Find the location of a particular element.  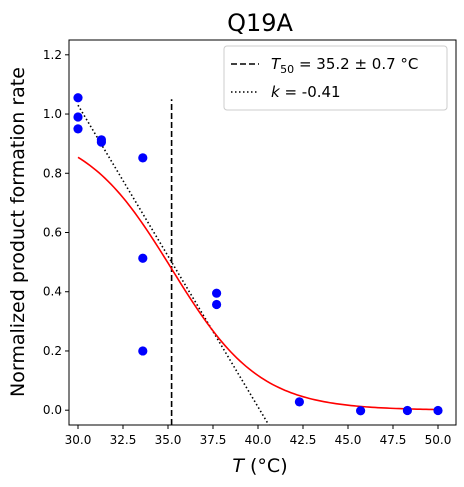

x-axis-title: T (°C) is located at coordinates (259, 466).